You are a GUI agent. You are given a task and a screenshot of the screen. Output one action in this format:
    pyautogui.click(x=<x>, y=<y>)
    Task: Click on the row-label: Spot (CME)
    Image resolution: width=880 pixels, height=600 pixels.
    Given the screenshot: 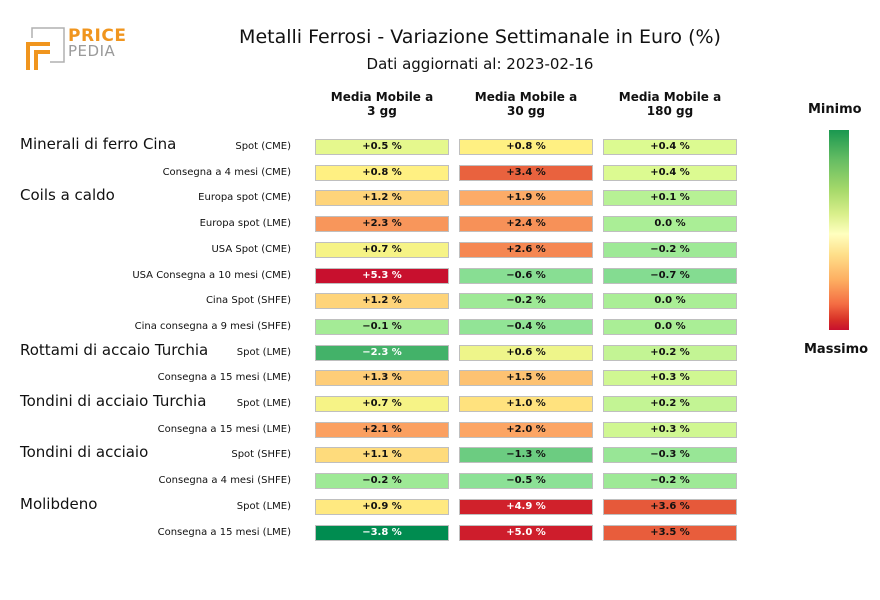 What is the action you would take?
    pyautogui.click(x=263, y=146)
    